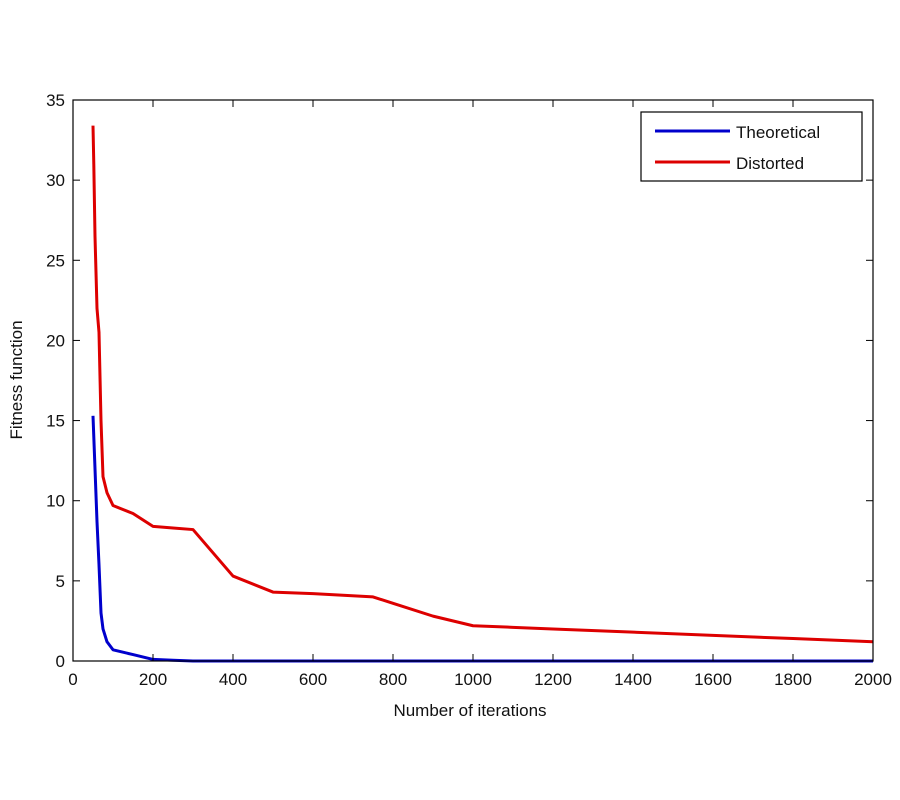 This screenshot has height=800, width=900. Describe the element at coordinates (60, 661) in the screenshot. I see `y-tick-label: 0` at that location.